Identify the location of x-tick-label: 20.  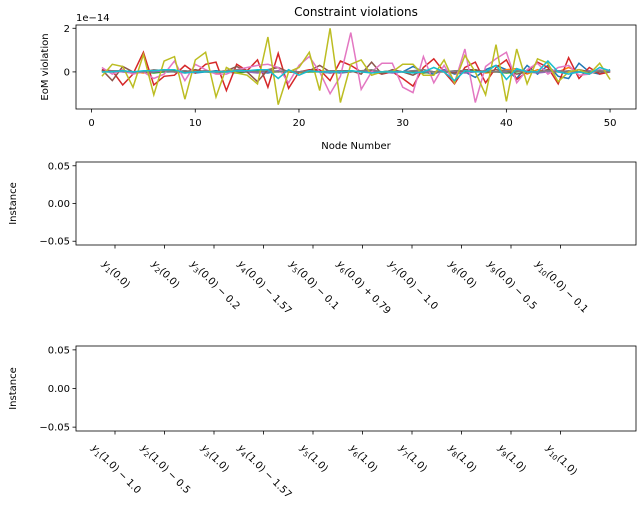
(299, 123).